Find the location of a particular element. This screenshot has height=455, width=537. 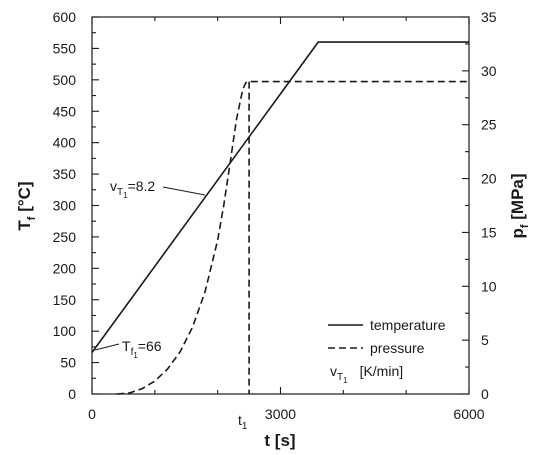

left-y-tick-label: 550 is located at coordinates (65, 48).